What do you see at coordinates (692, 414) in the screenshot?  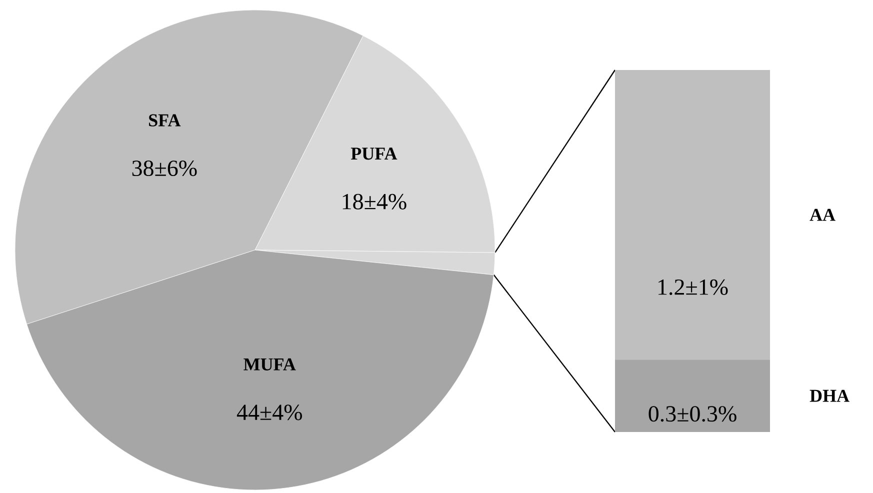 I see `data-label: 0.3±0.3%` at bounding box center [692, 414].